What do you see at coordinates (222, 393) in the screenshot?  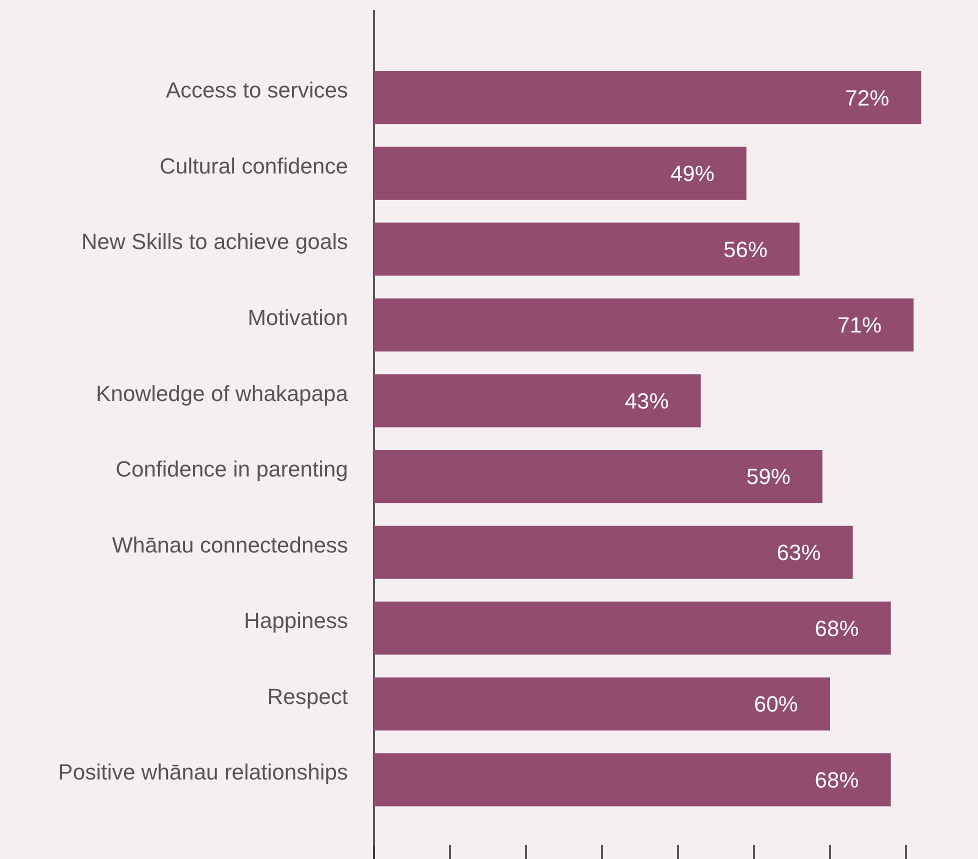 I see `y-tick-label: Knowledge of whakapapa` at bounding box center [222, 393].